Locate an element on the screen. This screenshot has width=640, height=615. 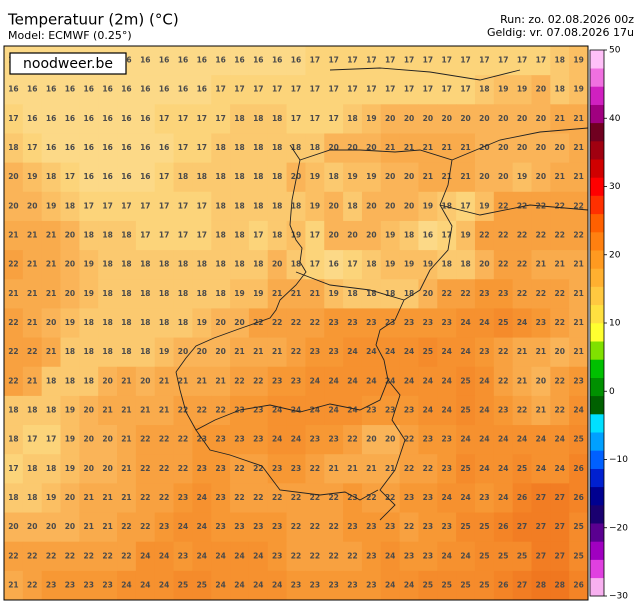
colorbar-tick-label: 10 is located at coordinates (615, 324).